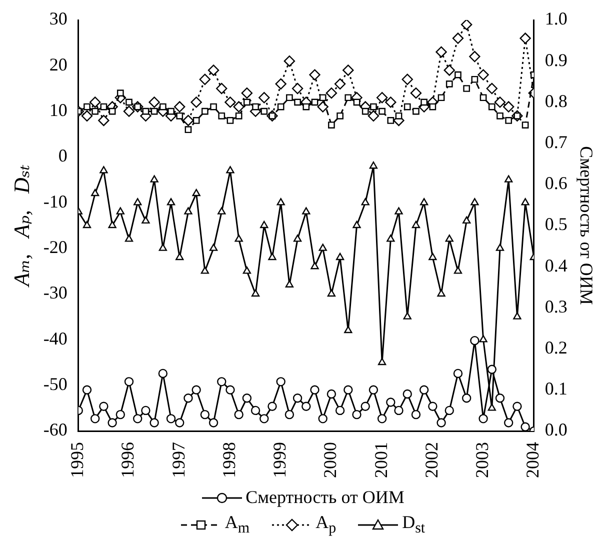  Describe the element at coordinates (325, 497) in the screenshot. I see `legend-label: Смертность от ОИМ` at that location.